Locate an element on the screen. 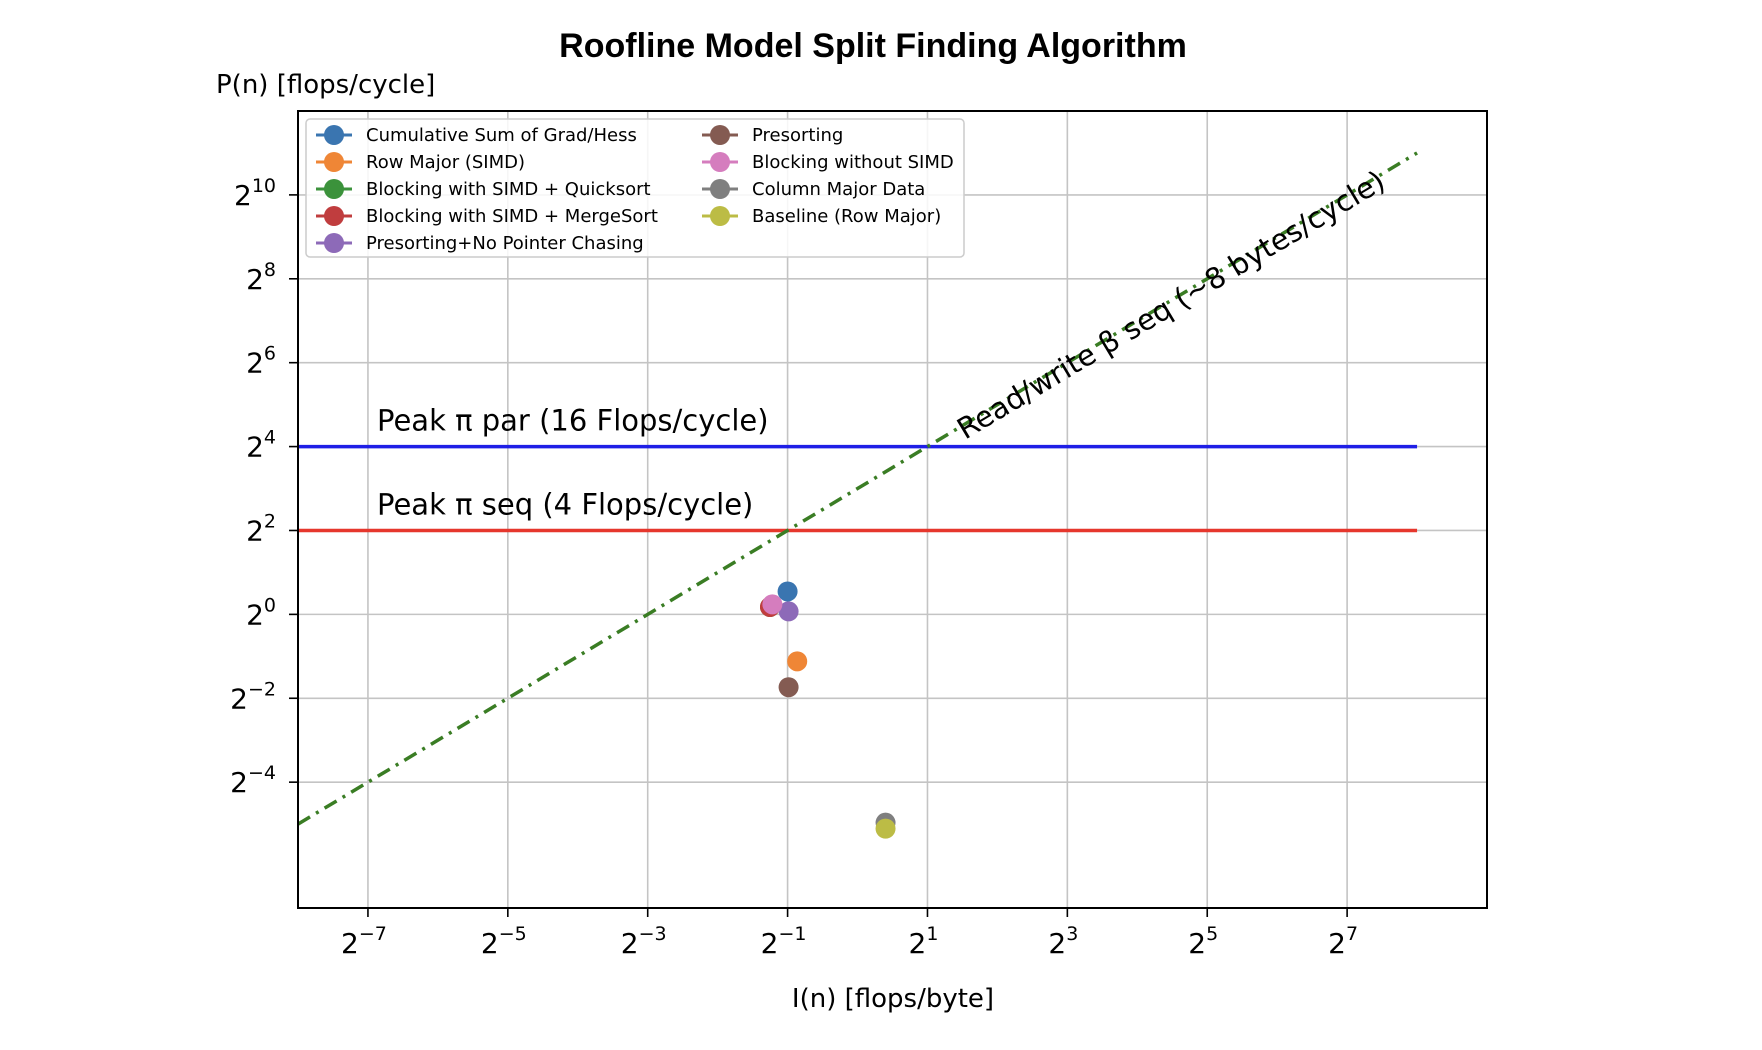 The image size is (1762, 1050). y-tick-label: 24 is located at coordinates (261, 445).